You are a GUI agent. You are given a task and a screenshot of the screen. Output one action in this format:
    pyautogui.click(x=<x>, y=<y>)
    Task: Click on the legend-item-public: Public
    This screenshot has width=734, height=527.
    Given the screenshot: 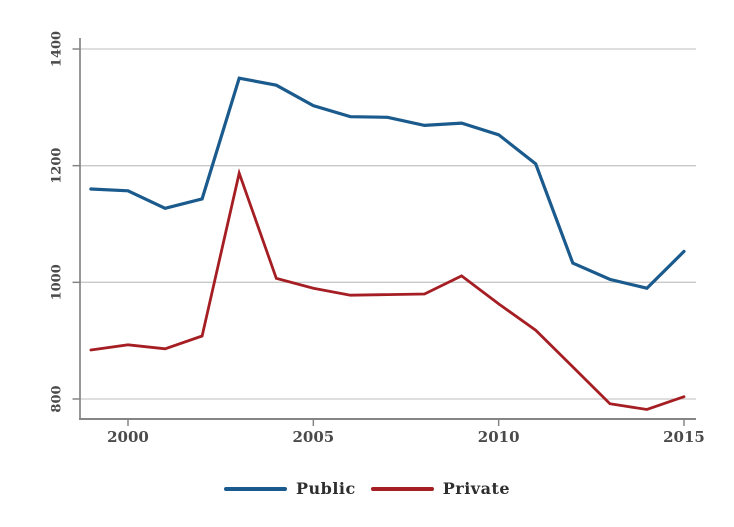 What is the action you would take?
    pyautogui.click(x=289, y=488)
    